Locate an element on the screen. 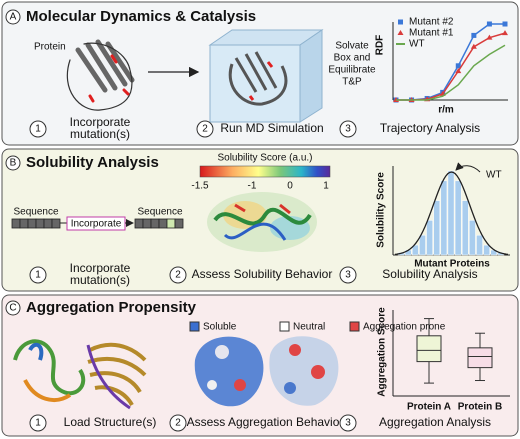  legend-label: Soluble is located at coordinates (220, 327).